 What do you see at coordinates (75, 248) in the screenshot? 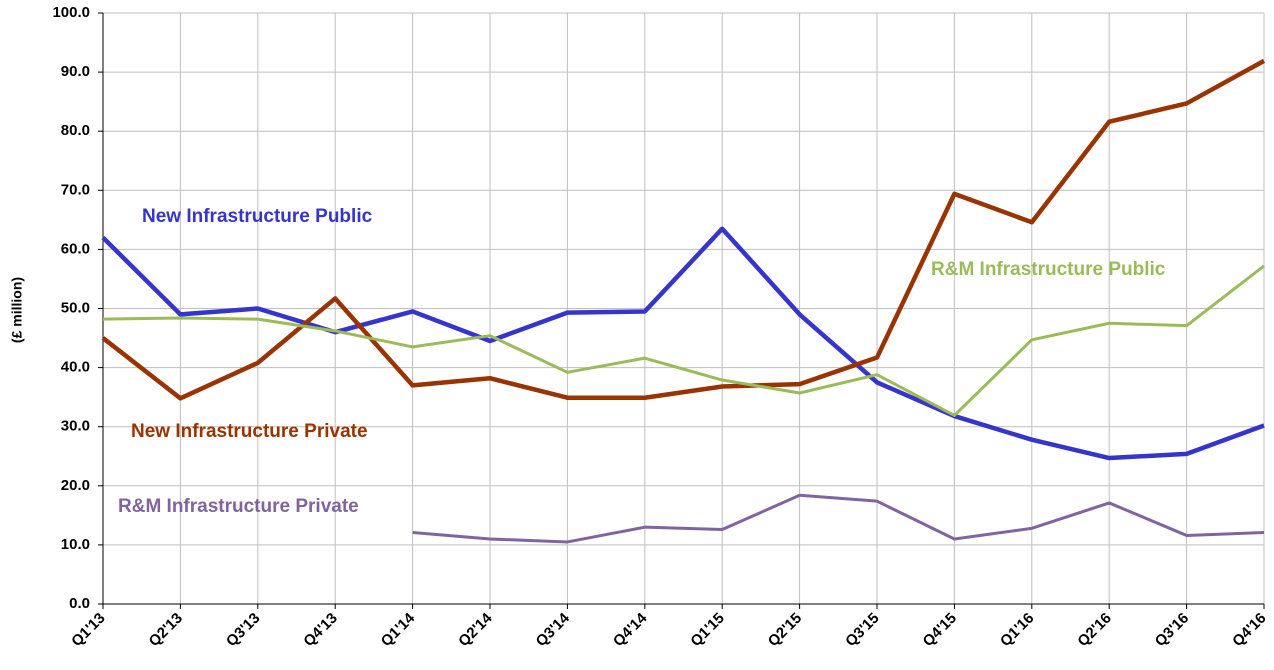
I see `y-tick-label: 60.0` at bounding box center [75, 248].